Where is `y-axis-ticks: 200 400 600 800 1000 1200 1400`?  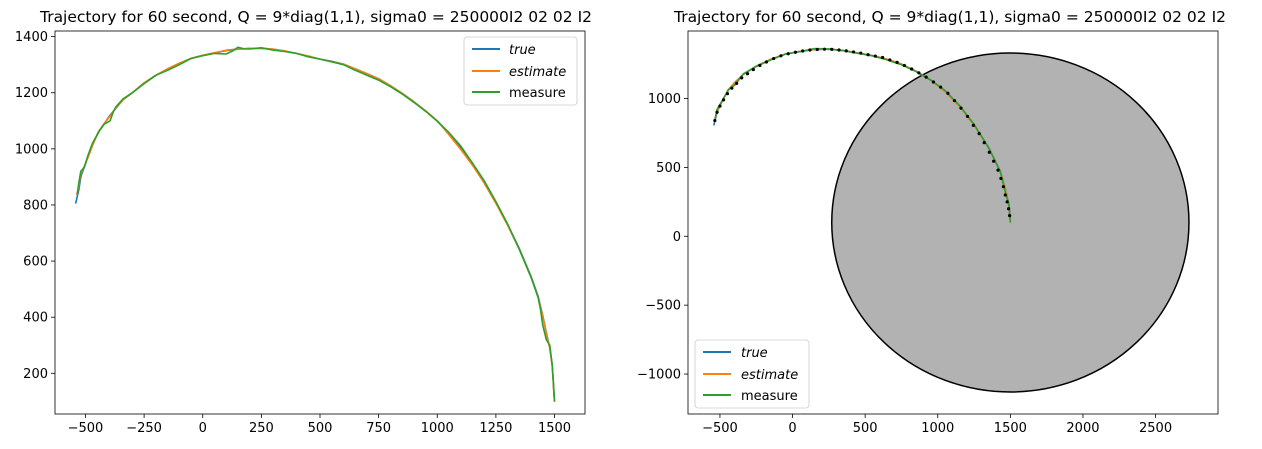 y-axis-ticks: 200 400 600 800 1000 1200 1400 is located at coordinates (35, 206).